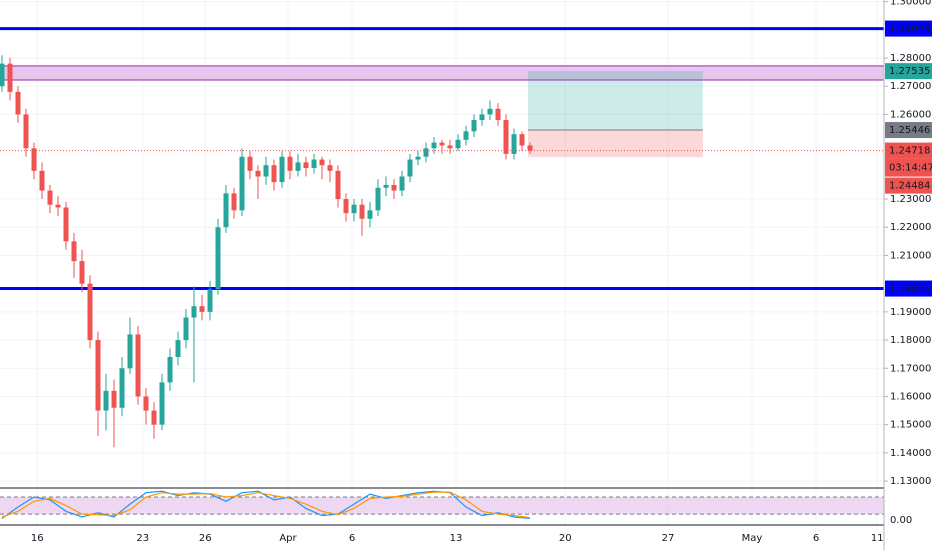  I want to click on countdown: 03:14:47, so click(910, 168).